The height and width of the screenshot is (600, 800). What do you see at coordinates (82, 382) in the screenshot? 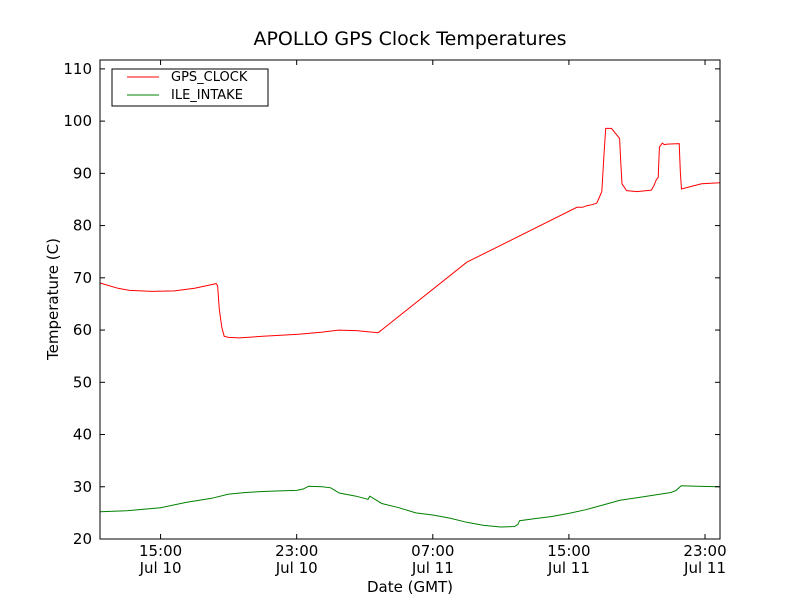
I see `y-tick-label: 50` at bounding box center [82, 382].